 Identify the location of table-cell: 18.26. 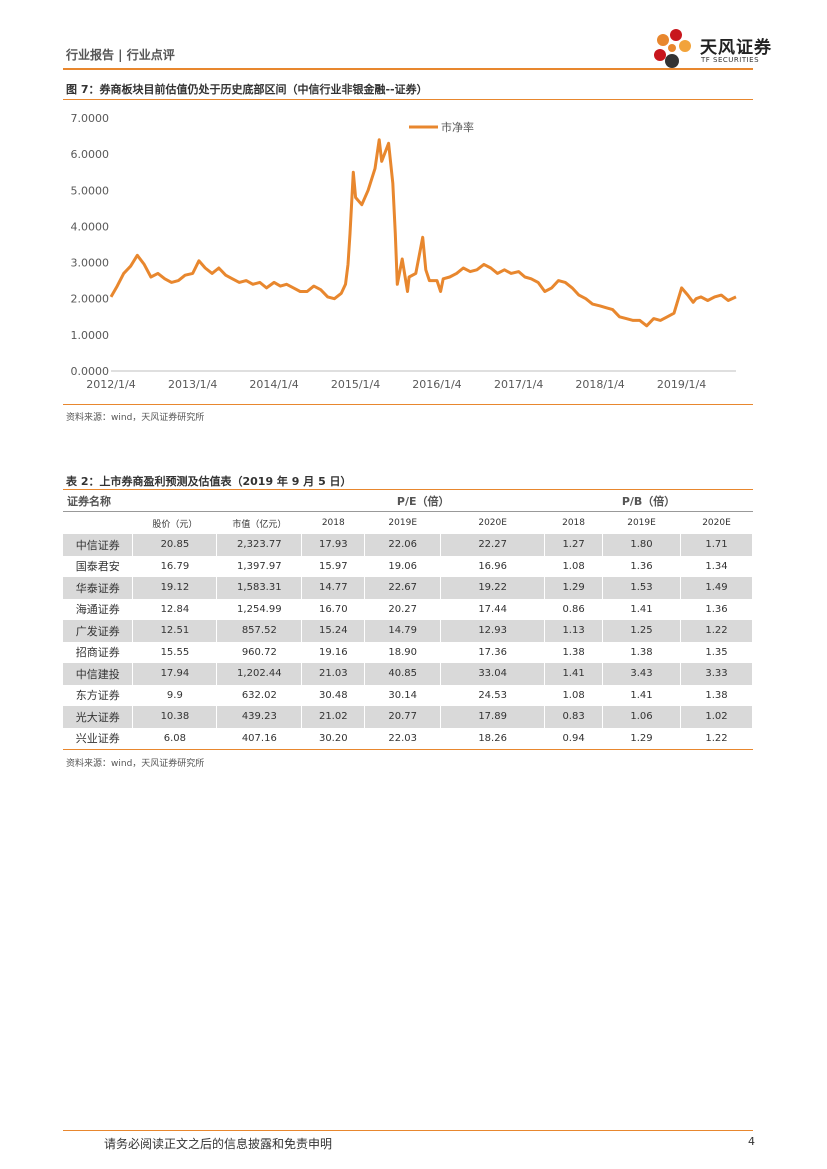
(493, 738).